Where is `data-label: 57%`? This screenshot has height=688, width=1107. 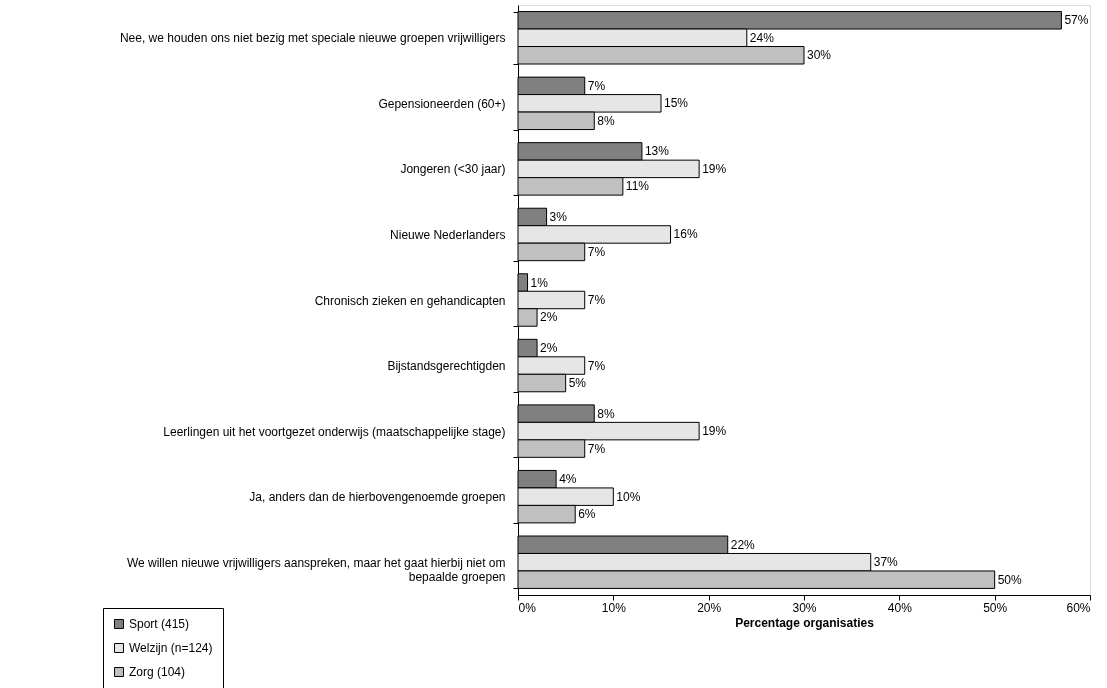 data-label: 57% is located at coordinates (1076, 20).